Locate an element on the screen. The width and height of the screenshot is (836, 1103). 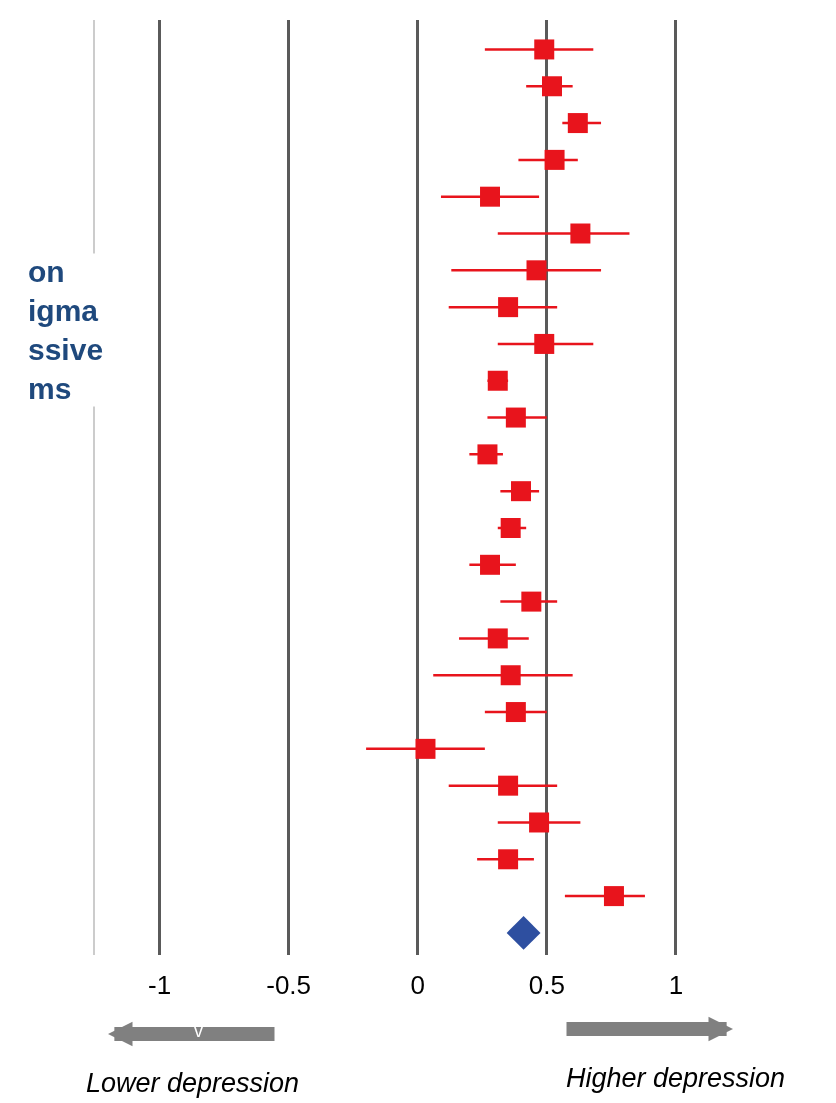
text: Lower depression is located at coordinates (193, 1083).